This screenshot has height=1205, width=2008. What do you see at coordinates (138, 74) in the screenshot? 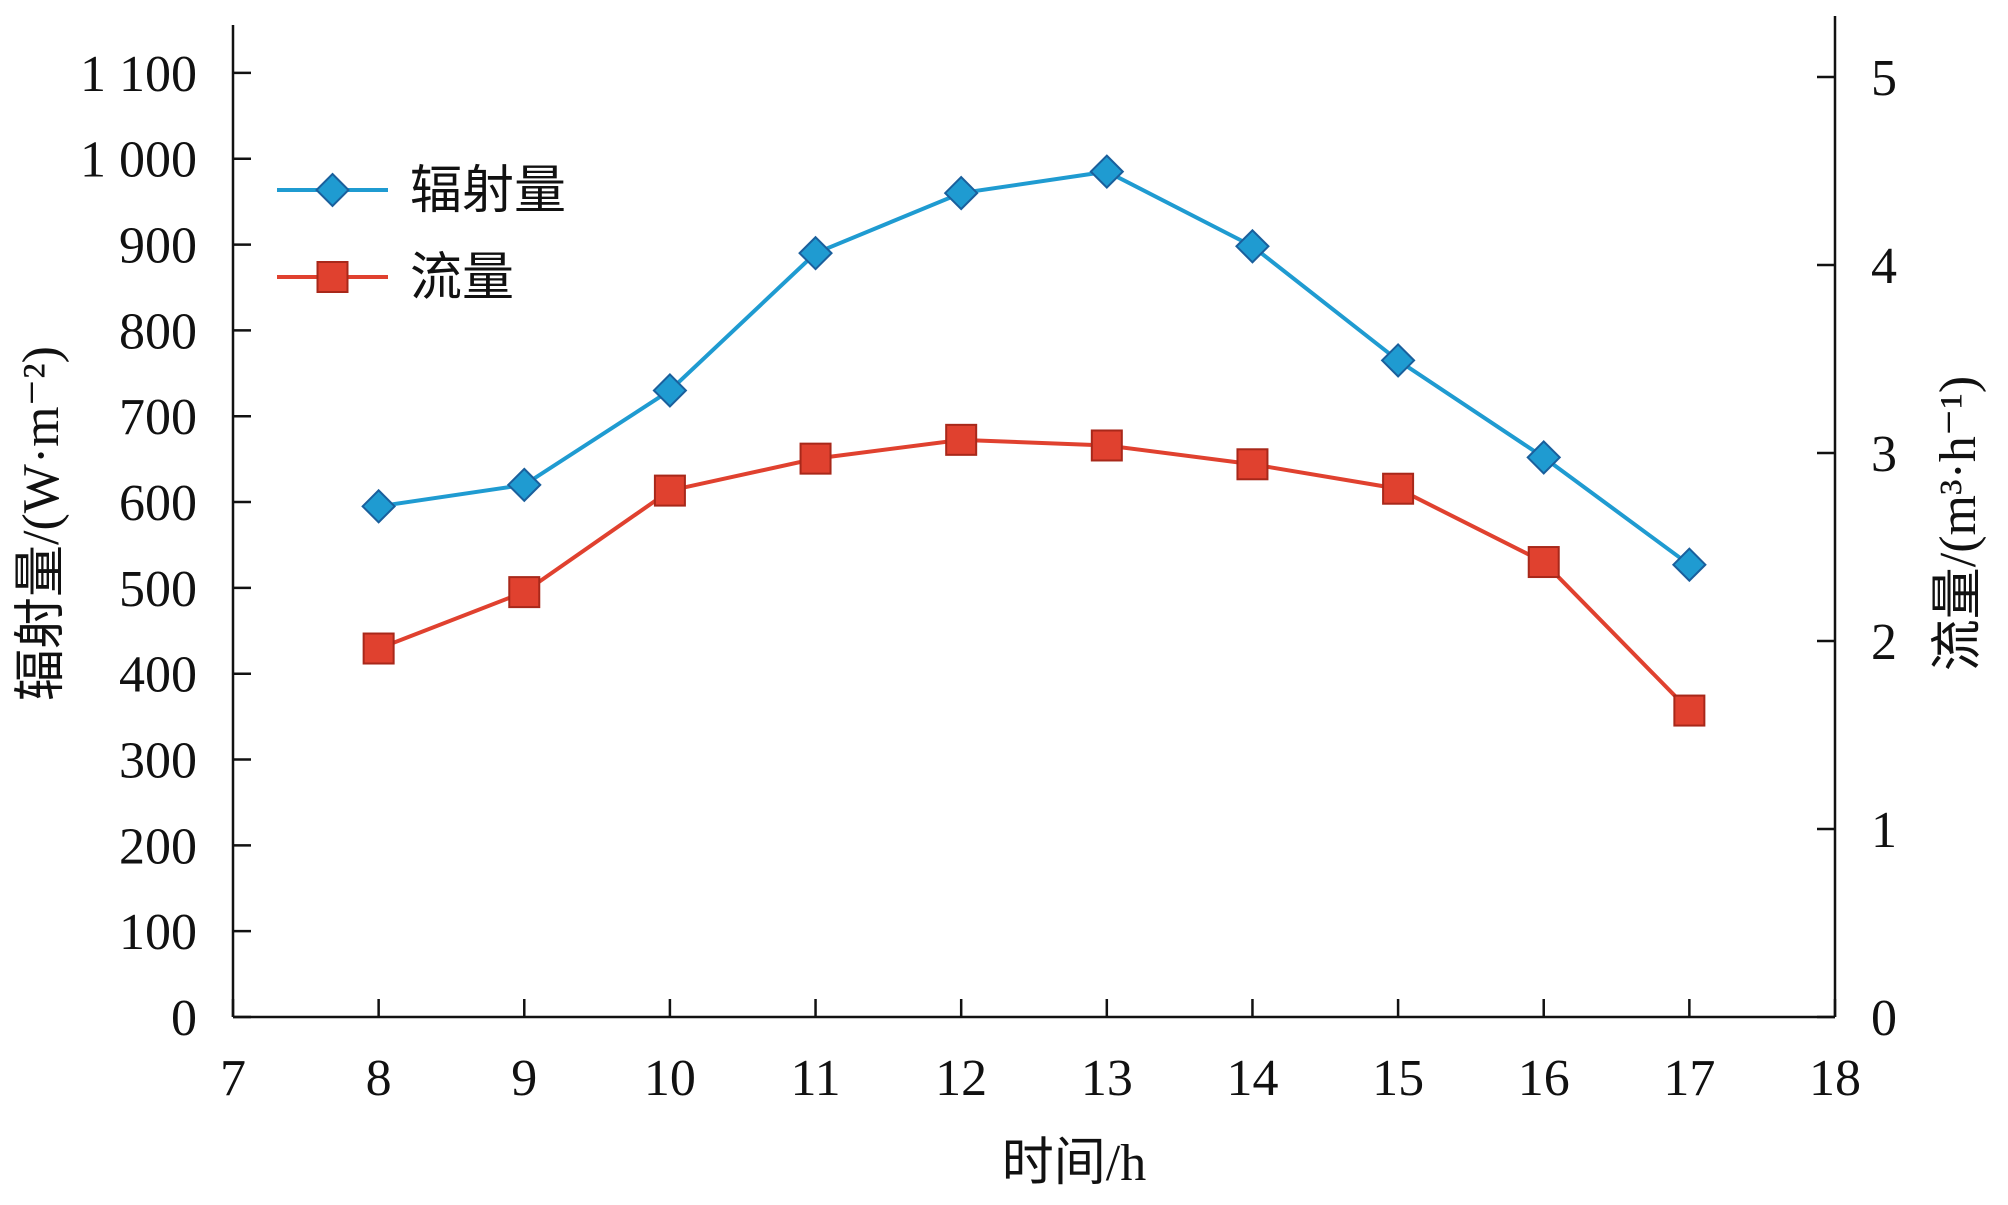
I see `left-y-tick-label: 1 100` at bounding box center [138, 74].